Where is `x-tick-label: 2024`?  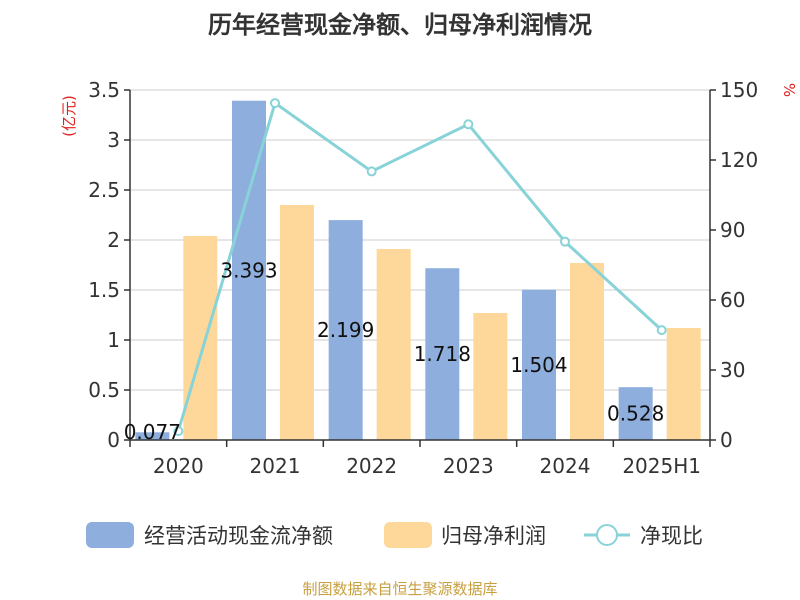
x-tick-label: 2024 is located at coordinates (565, 466).